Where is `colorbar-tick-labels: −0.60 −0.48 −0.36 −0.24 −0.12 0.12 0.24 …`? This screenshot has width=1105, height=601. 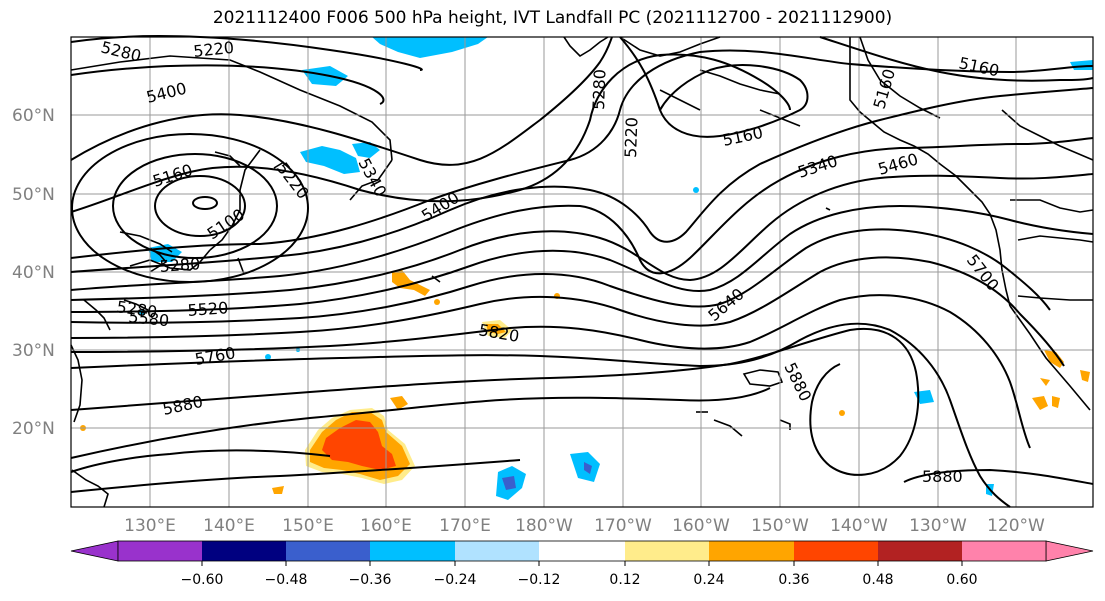 colorbar-tick-labels: −0.60 −0.48 −0.36 −0.24 −0.12 0.12 0.24 … is located at coordinates (579, 580).